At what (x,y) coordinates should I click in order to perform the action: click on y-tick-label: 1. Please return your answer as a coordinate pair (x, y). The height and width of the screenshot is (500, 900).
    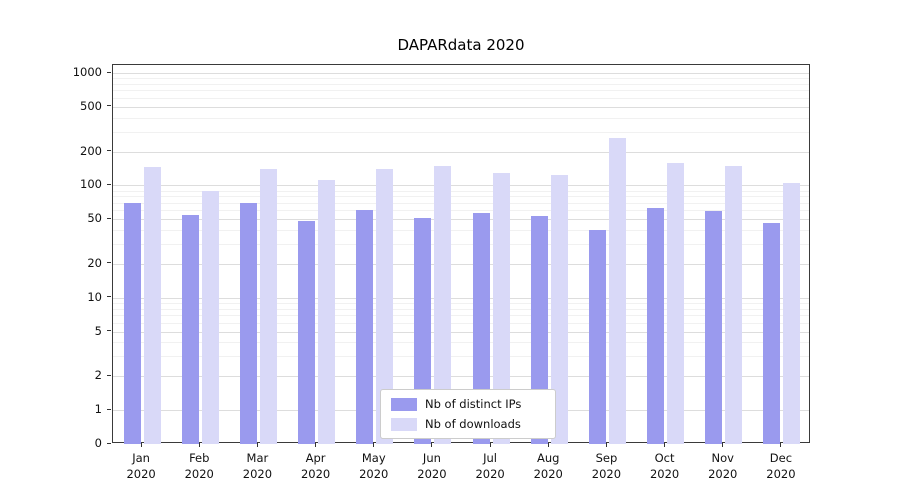
    Looking at the image, I should click on (98, 409).